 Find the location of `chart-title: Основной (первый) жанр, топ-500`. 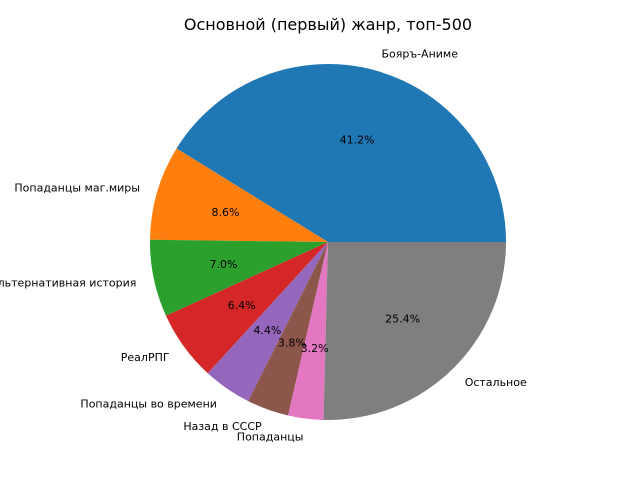

chart-title: Основной (первый) жанр, топ-500 is located at coordinates (328, 24).